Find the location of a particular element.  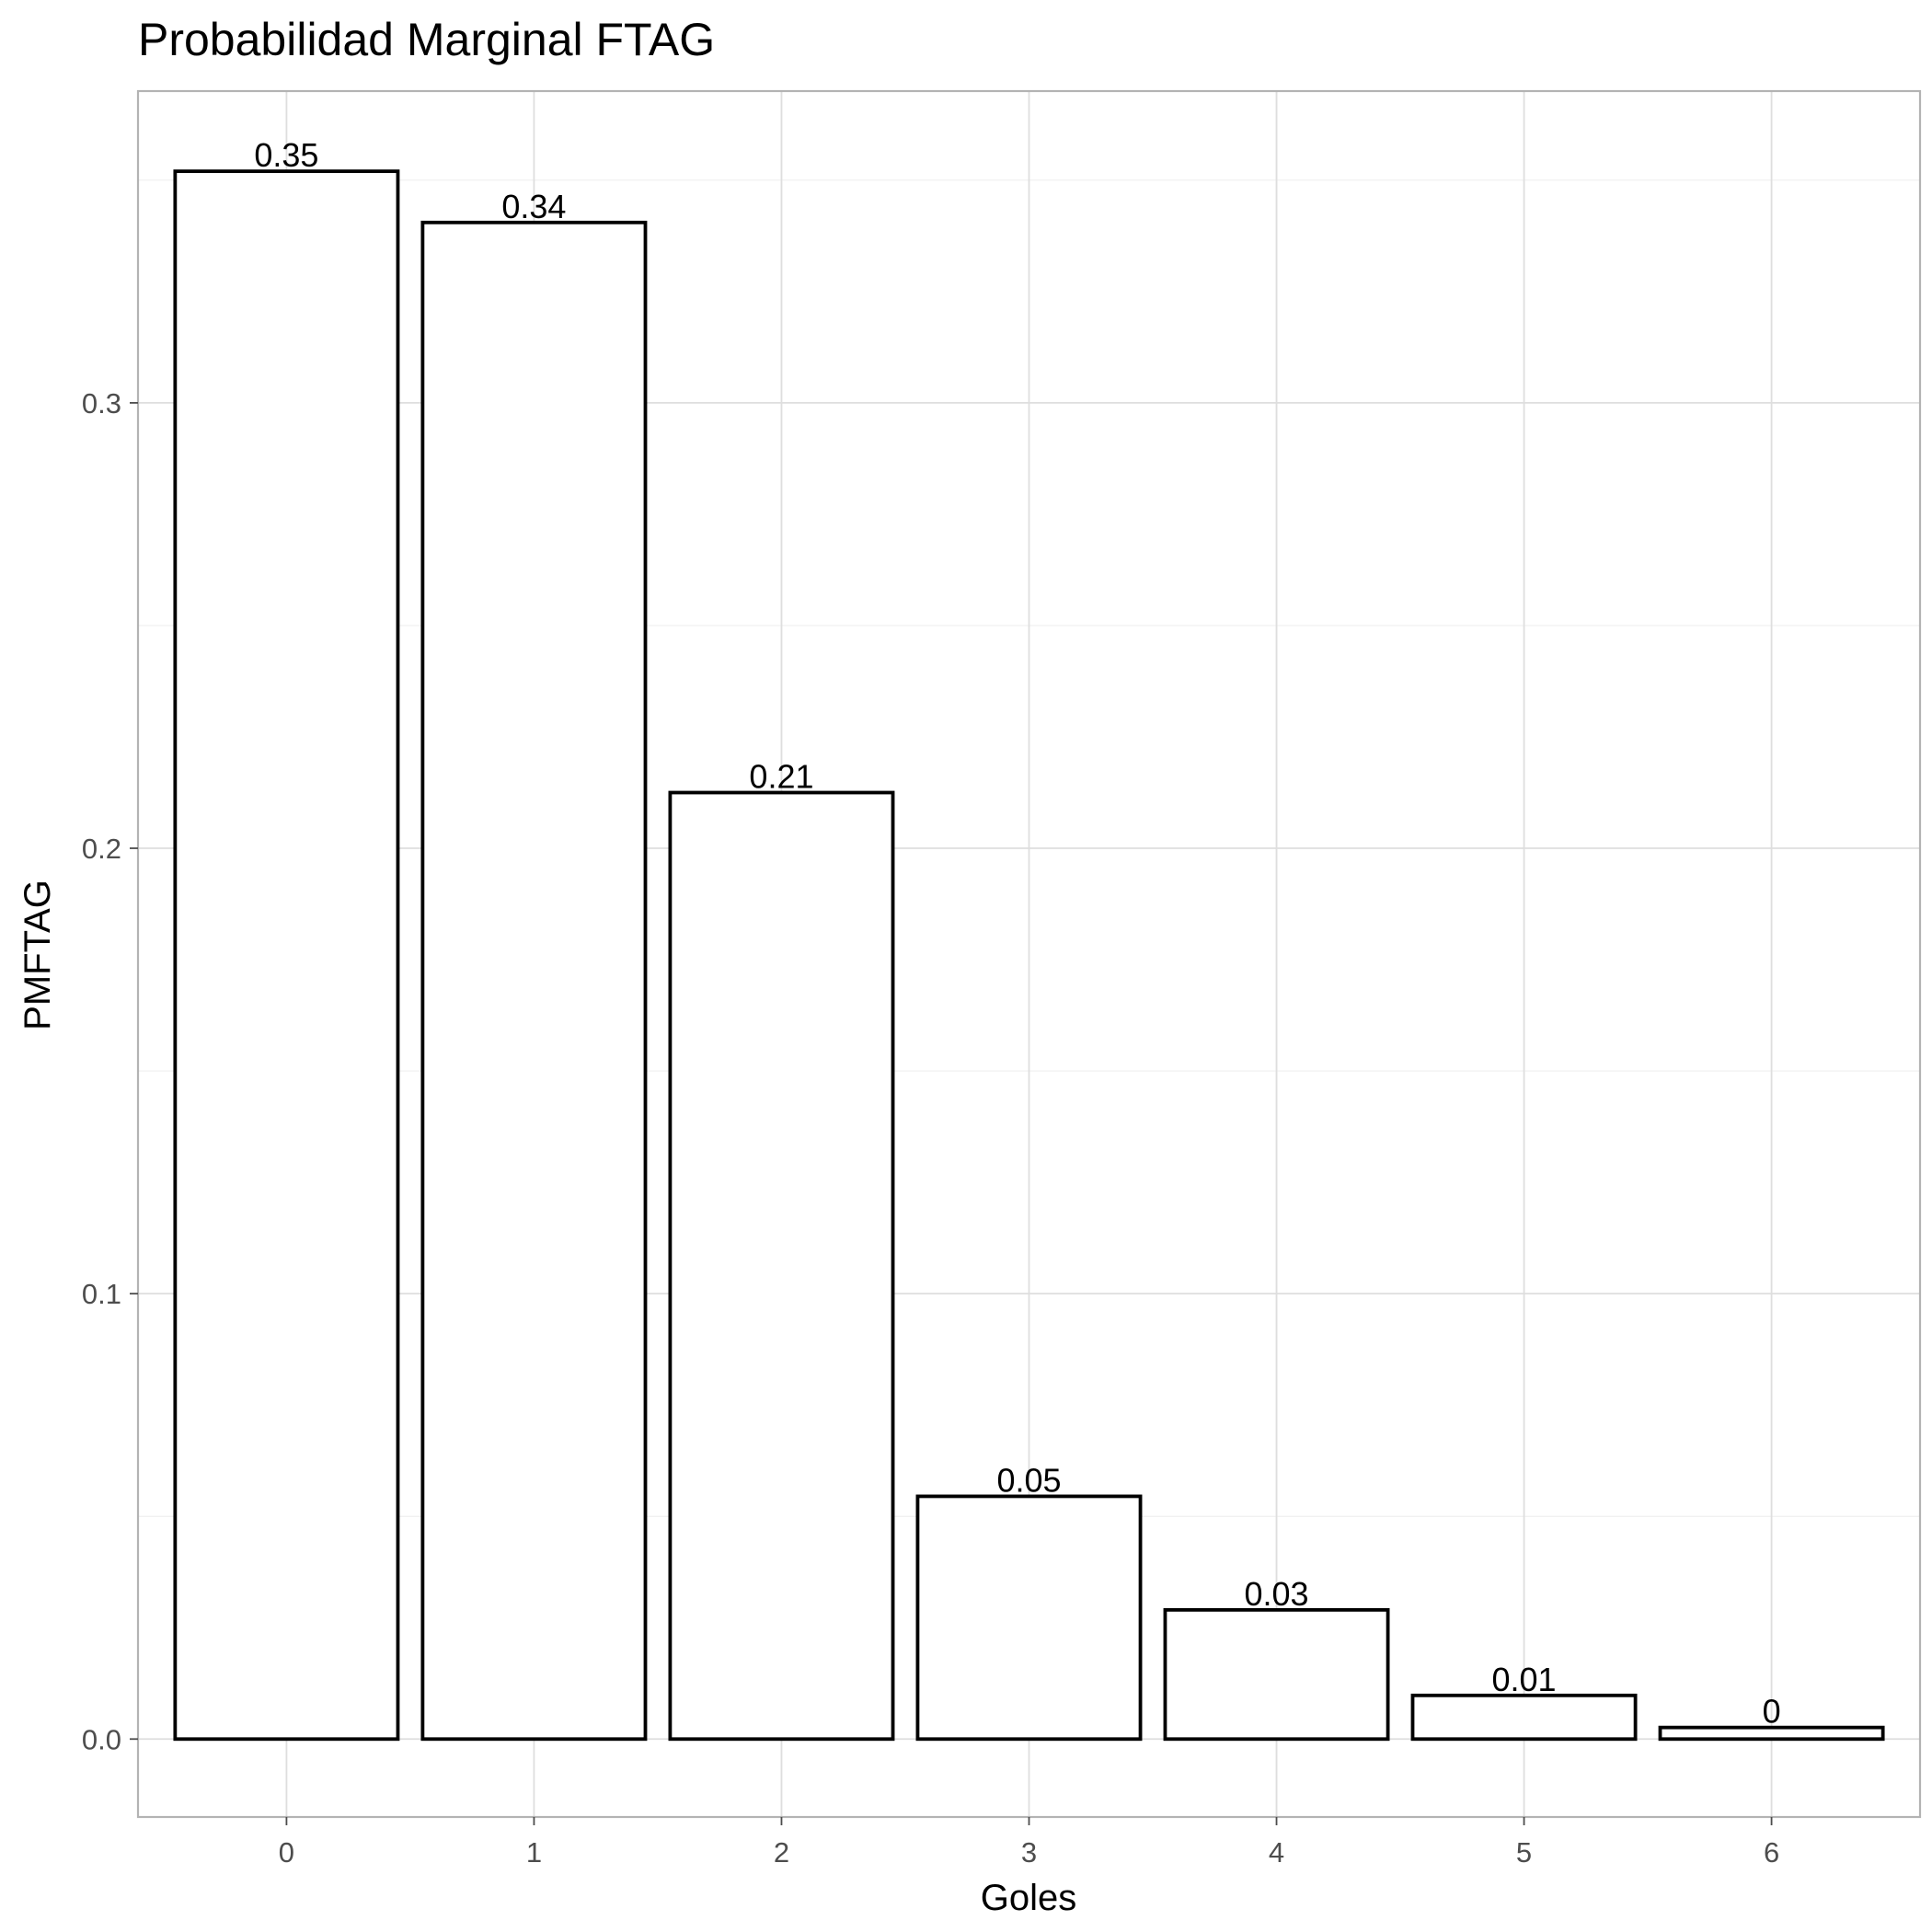

data-label-0: 0.35 is located at coordinates (286, 155).